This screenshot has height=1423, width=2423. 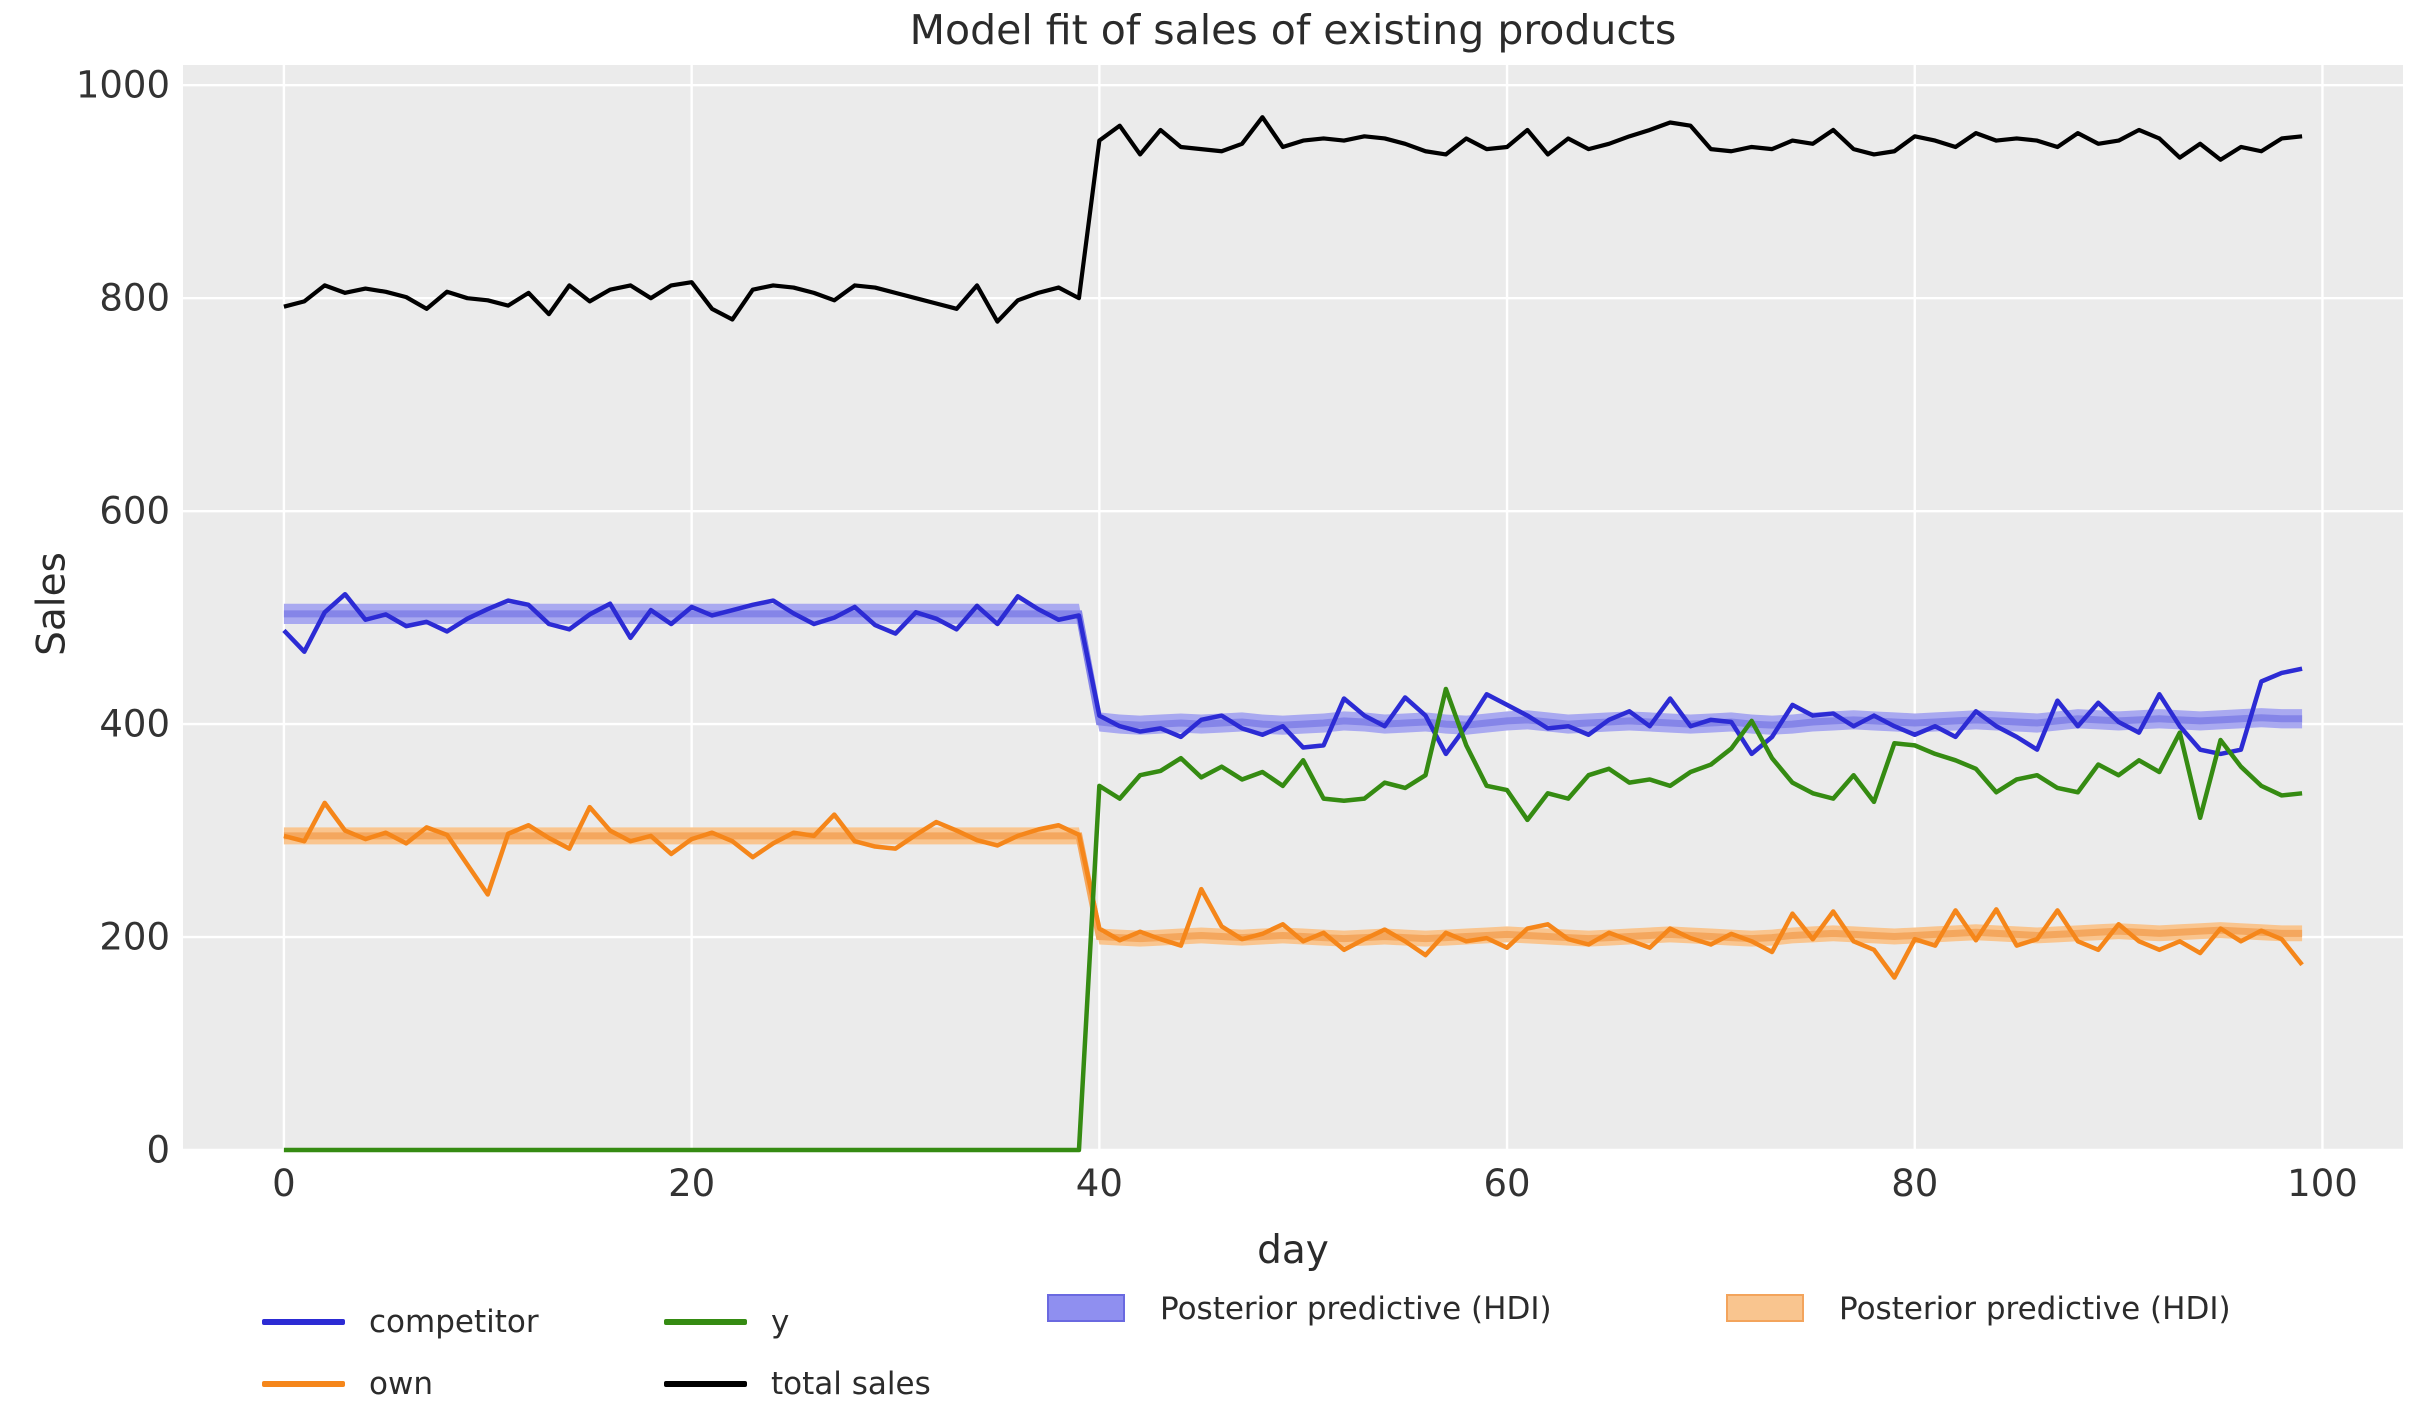 I want to click on y-tick-label: 800, so click(x=134, y=298).